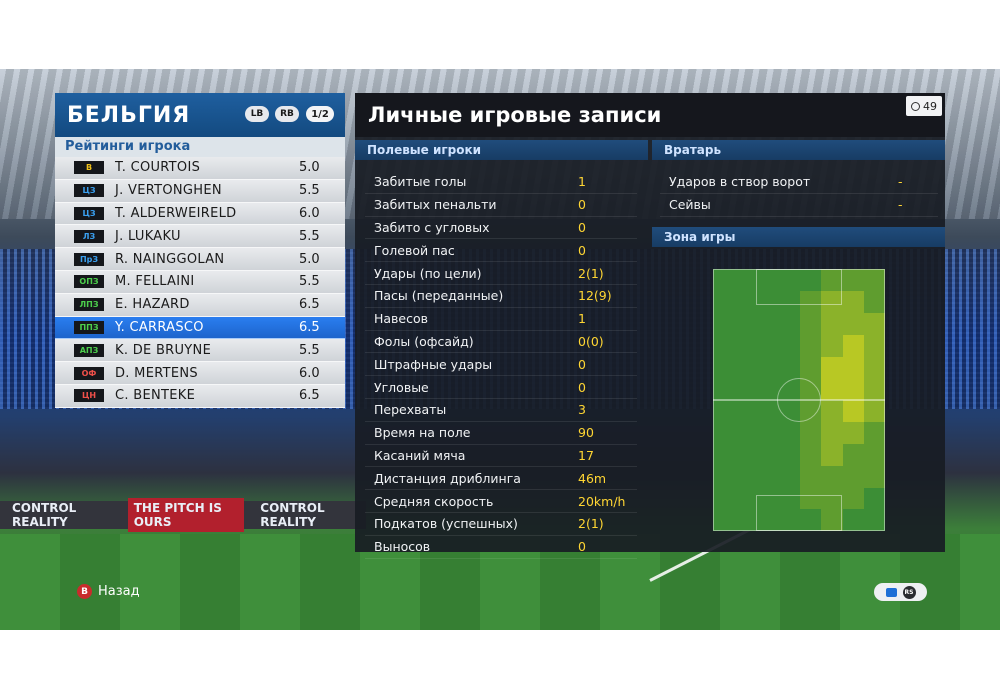 The width and height of the screenshot is (1000, 700). What do you see at coordinates (501, 319) in the screenshot?
I see `stat-row: Навесов 1` at bounding box center [501, 319].